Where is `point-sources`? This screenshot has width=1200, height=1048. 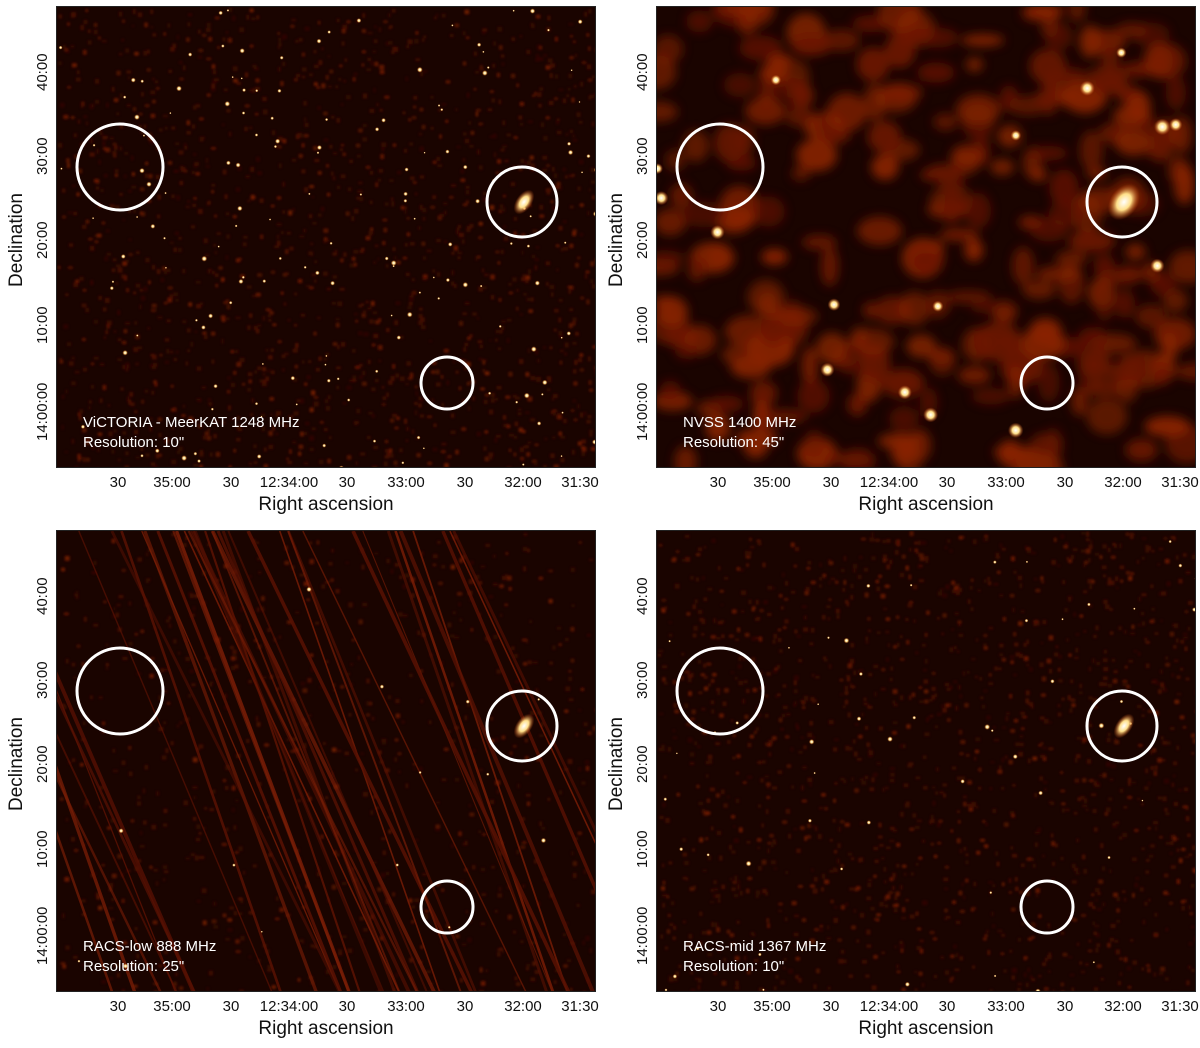
point-sources is located at coordinates (312, 777).